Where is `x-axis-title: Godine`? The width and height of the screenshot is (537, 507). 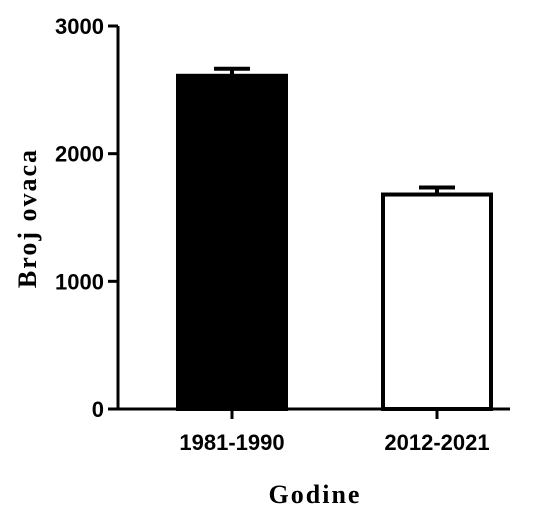
x-axis-title: Godine is located at coordinates (315, 493).